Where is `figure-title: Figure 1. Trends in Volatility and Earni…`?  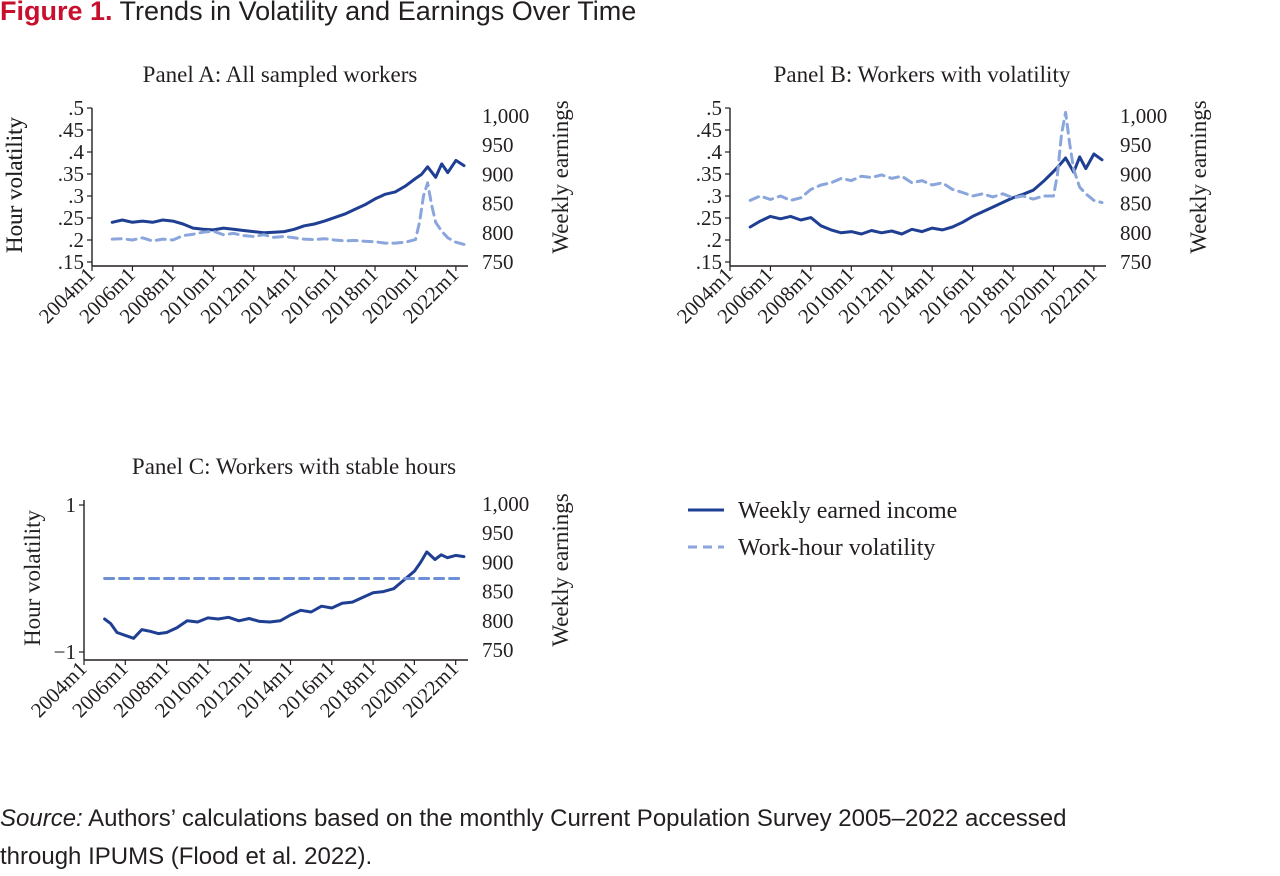 figure-title: Figure 1. Trends in Volatility and Earni… is located at coordinates (318, 13).